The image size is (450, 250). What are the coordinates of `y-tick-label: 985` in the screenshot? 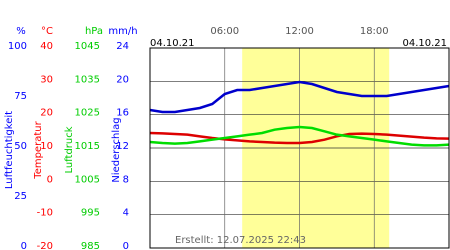 It's located at (90, 245).